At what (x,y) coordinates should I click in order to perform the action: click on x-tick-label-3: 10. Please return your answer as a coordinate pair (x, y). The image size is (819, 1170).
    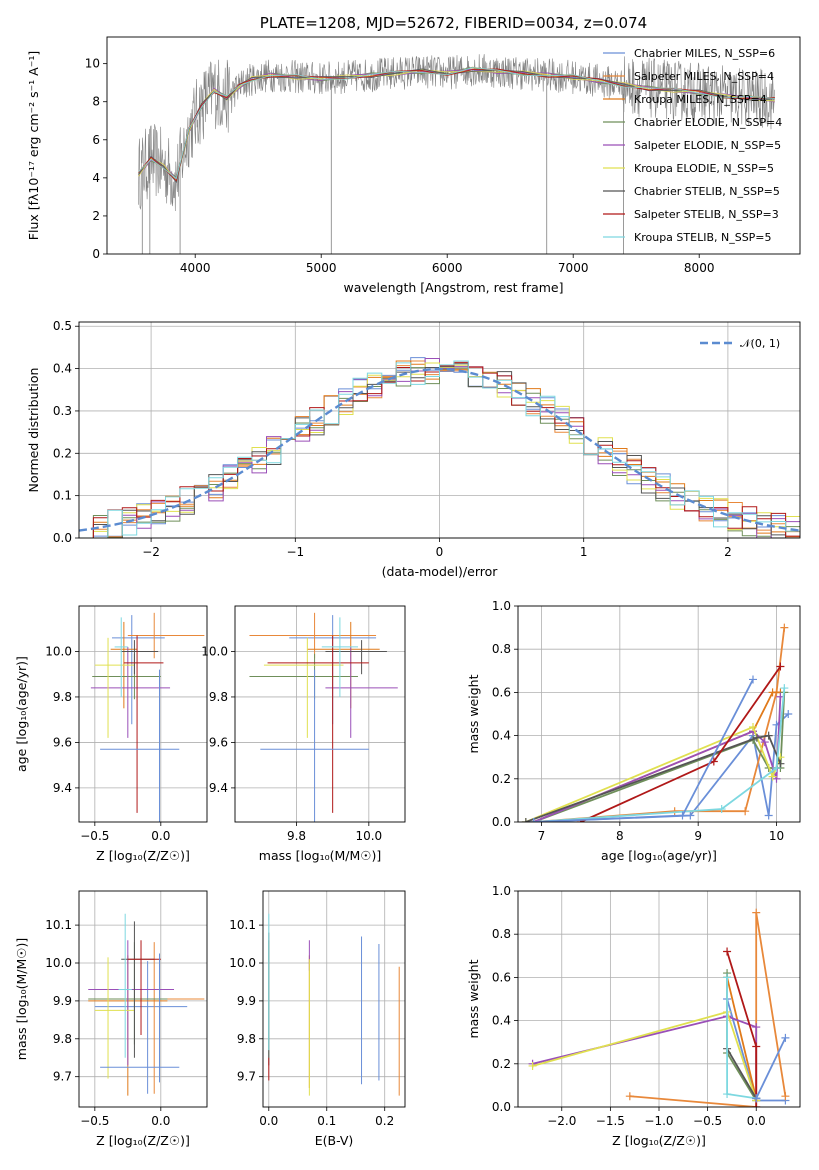
    Looking at the image, I should click on (776, 836).